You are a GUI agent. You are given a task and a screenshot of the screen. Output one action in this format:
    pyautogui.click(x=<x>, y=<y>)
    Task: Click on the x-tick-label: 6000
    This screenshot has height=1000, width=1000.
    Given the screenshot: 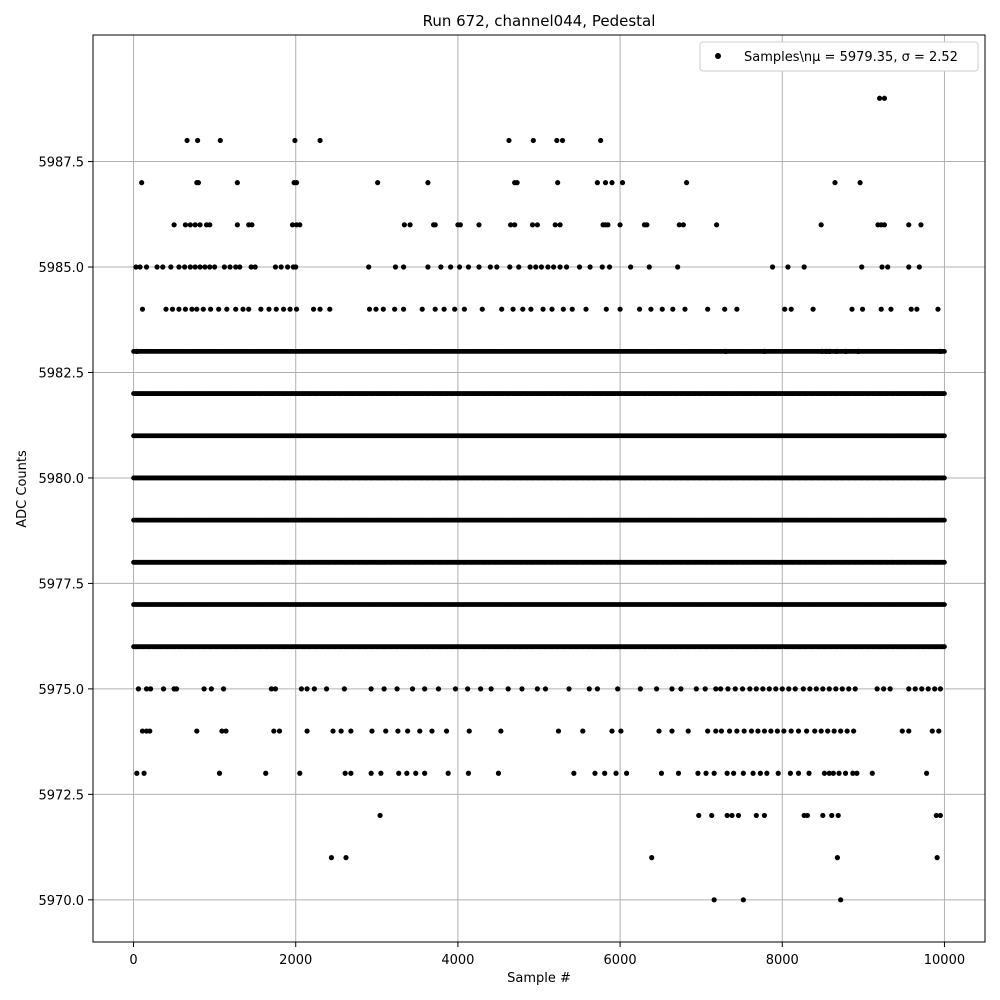 What is the action you would take?
    pyautogui.click(x=620, y=960)
    